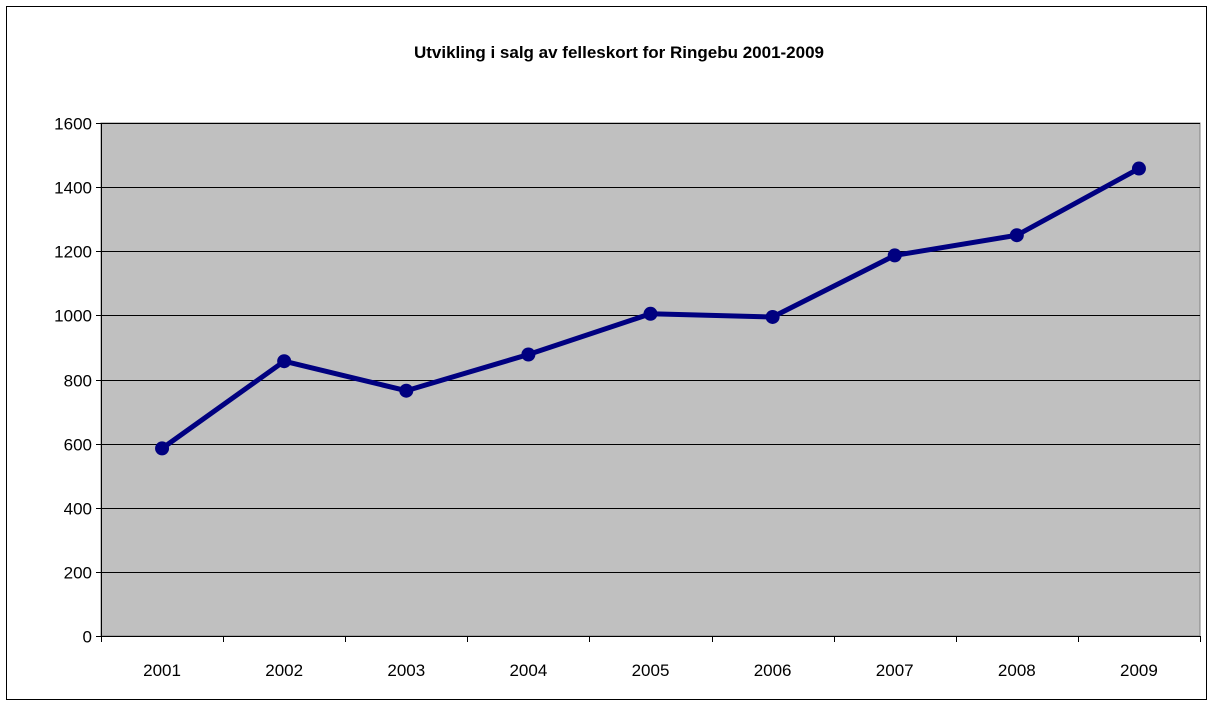 The image size is (1213, 706). What do you see at coordinates (73, 252) in the screenshot?
I see `y-tick-label: 1200` at bounding box center [73, 252].